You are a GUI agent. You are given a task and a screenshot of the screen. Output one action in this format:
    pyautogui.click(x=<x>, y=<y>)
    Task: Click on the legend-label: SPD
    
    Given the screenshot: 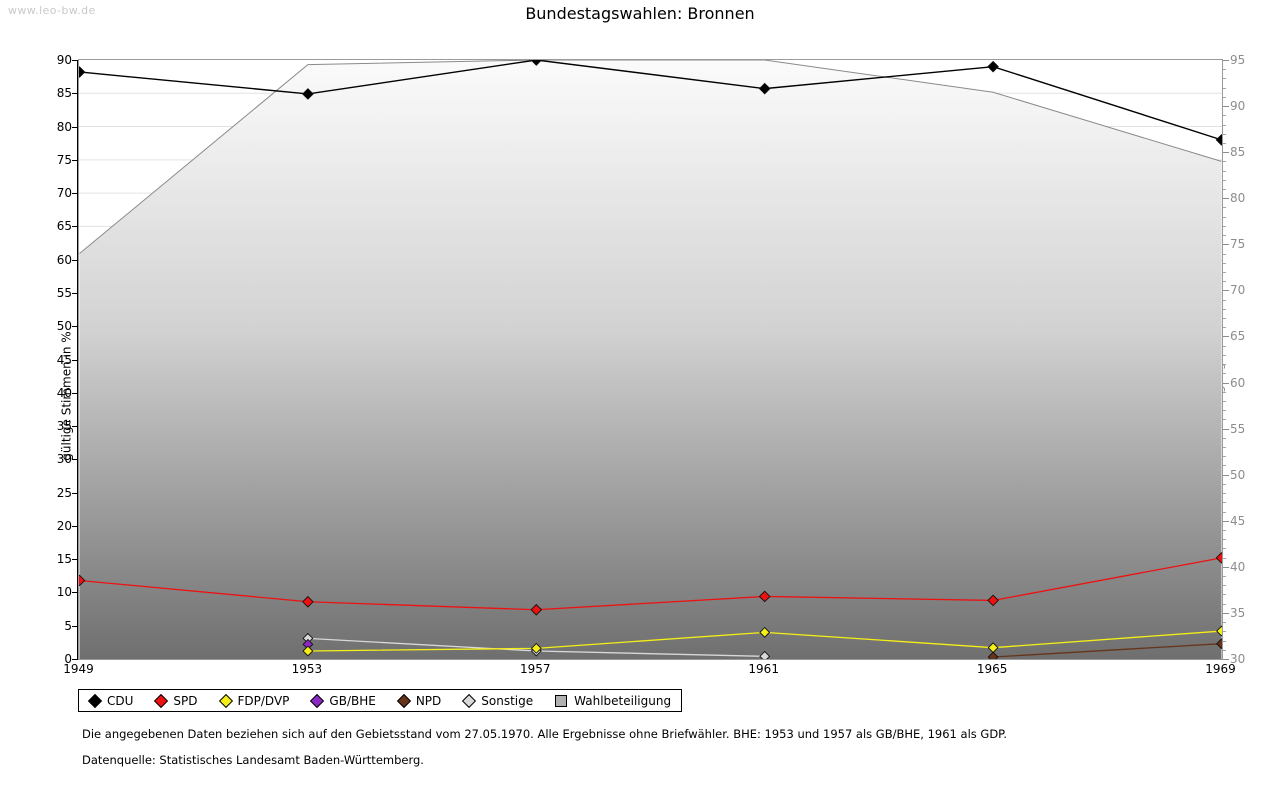 What is the action you would take?
    pyautogui.click(x=185, y=700)
    